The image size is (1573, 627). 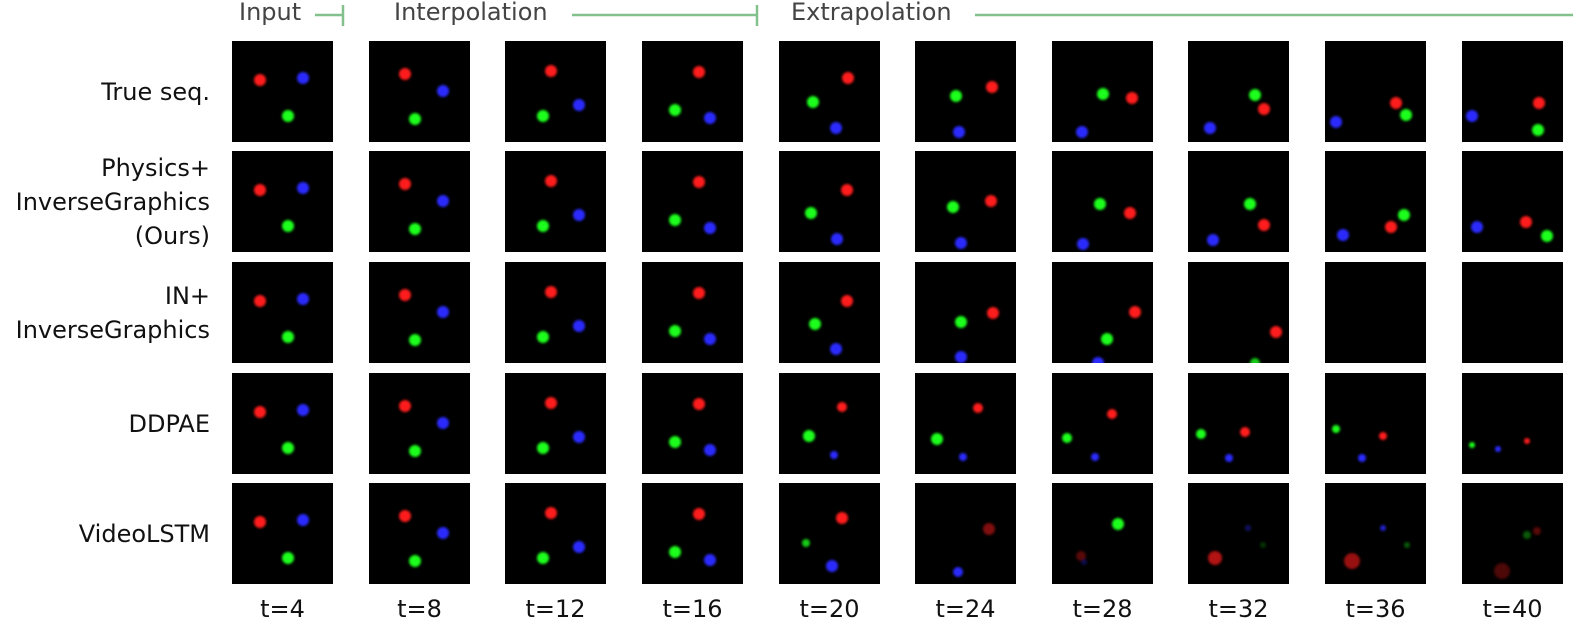 I want to click on row-label: VideoLSTM, so click(x=144, y=534).